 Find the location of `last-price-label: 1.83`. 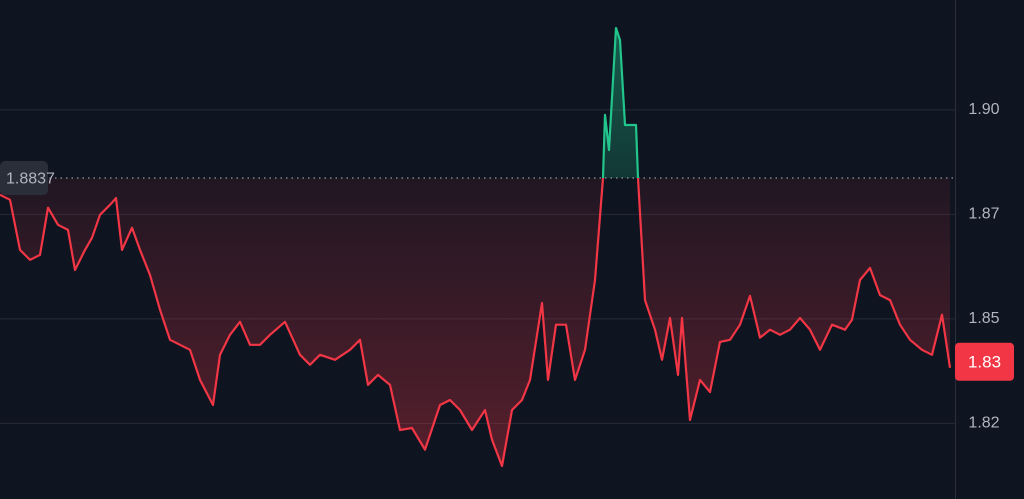

last-price-label: 1.83 is located at coordinates (984, 361).